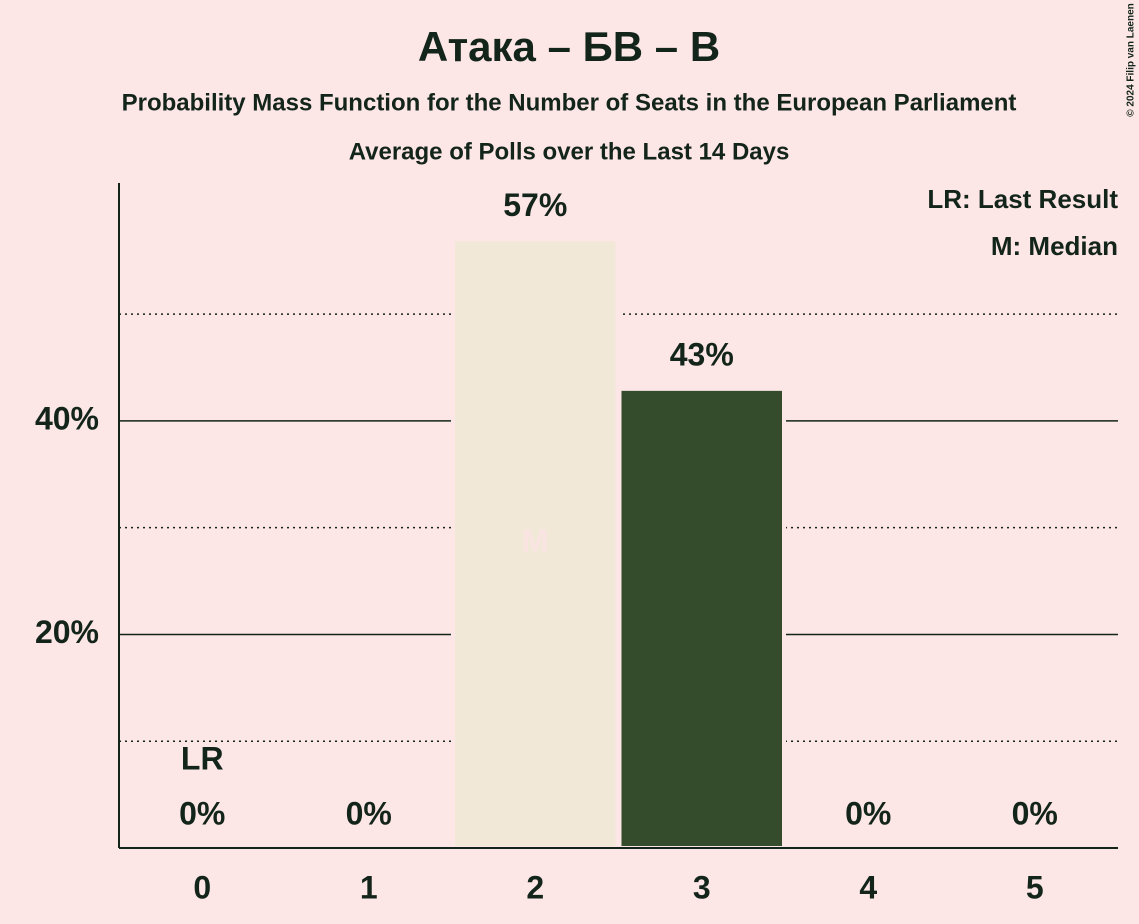 The height and width of the screenshot is (924, 1139). I want to click on x-tick-label: 1, so click(369, 887).